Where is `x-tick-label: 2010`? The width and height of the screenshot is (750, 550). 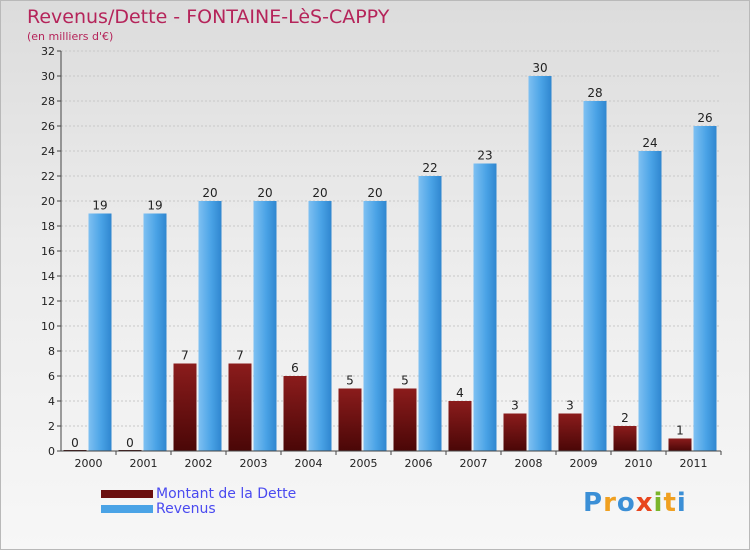
x-tick-label: 2010 is located at coordinates (639, 463).